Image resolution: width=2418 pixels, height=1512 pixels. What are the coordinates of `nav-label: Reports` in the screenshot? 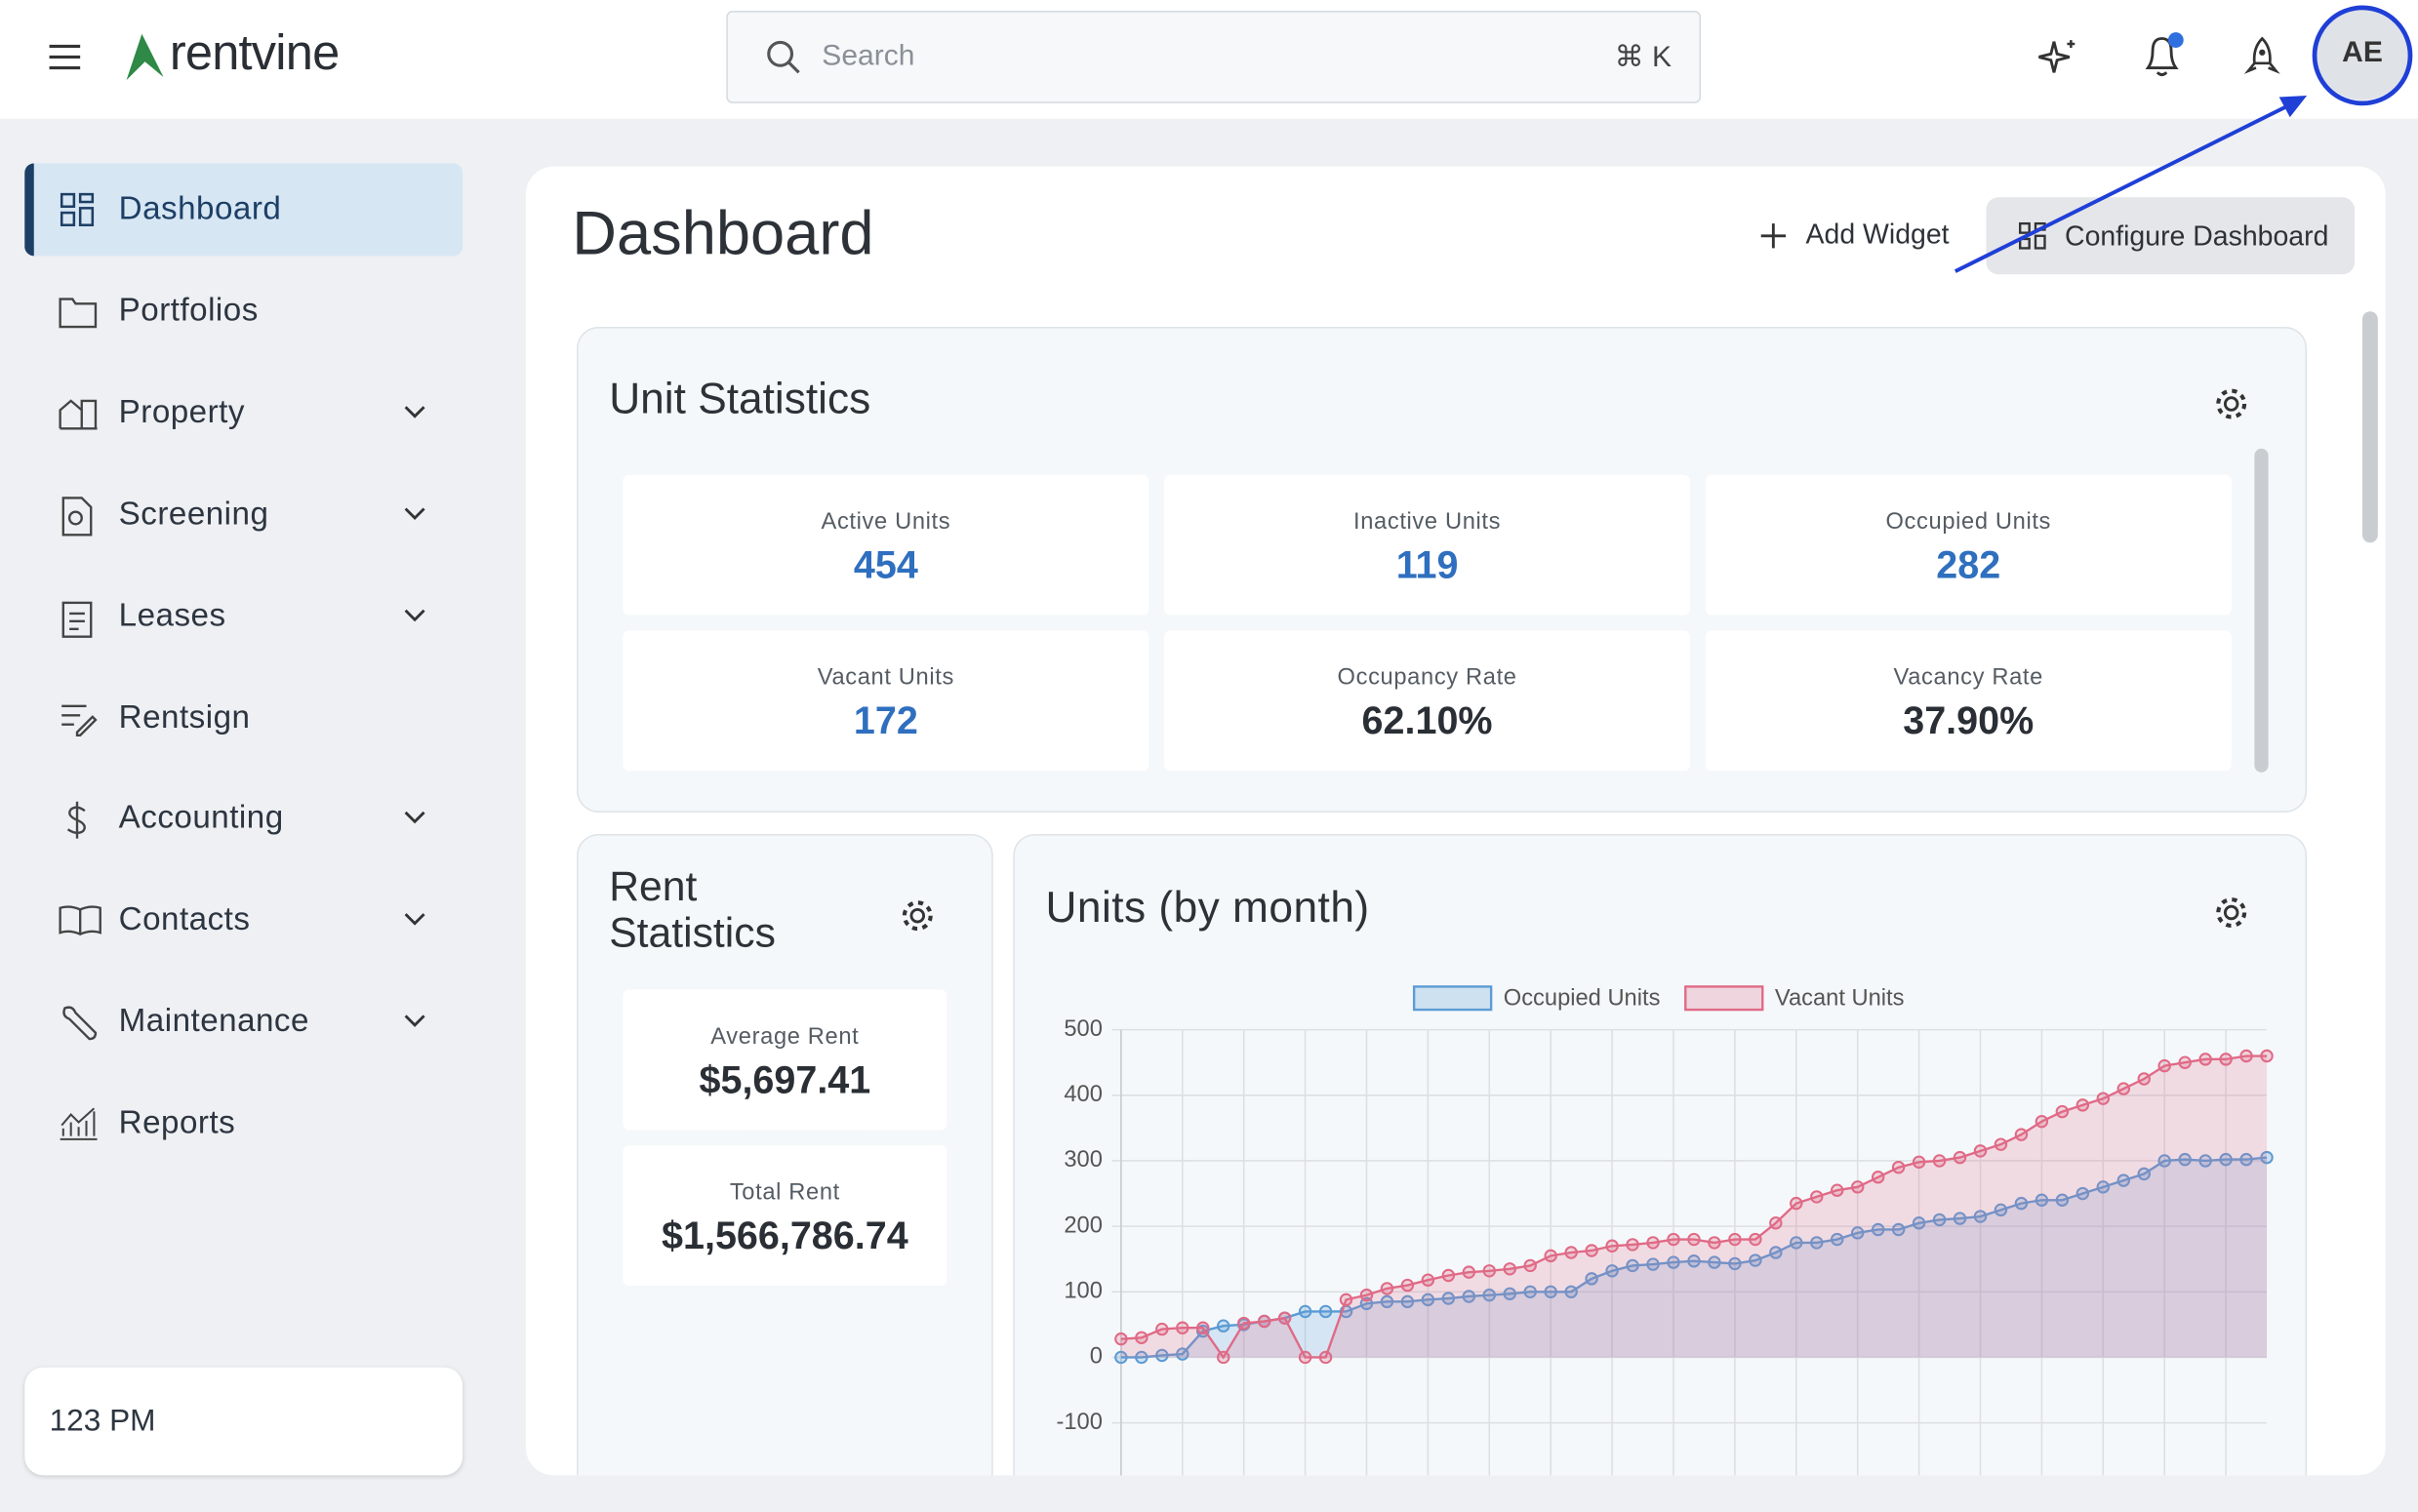 It's located at (177, 1123).